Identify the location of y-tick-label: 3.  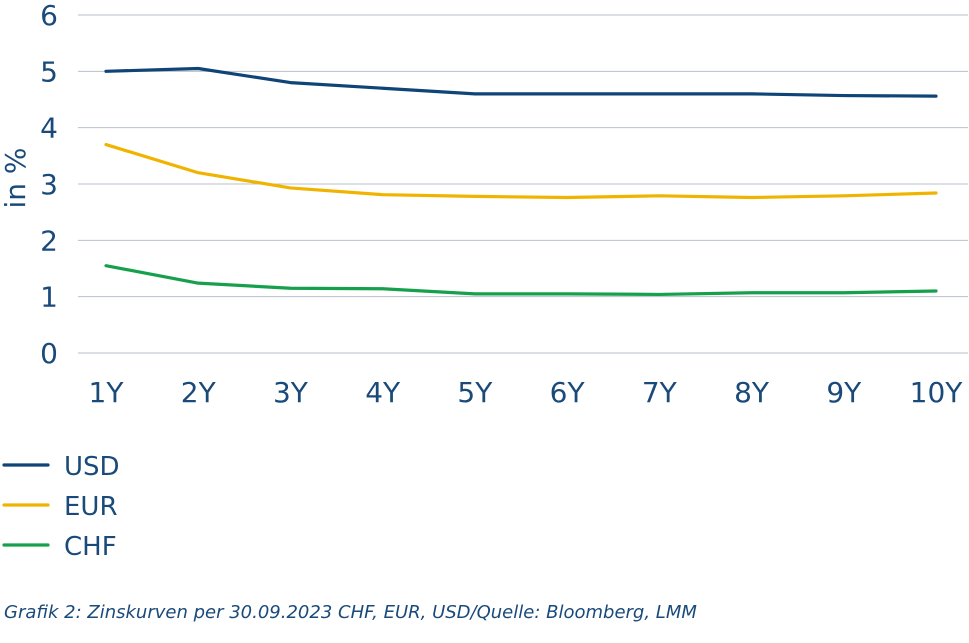
(49, 184).